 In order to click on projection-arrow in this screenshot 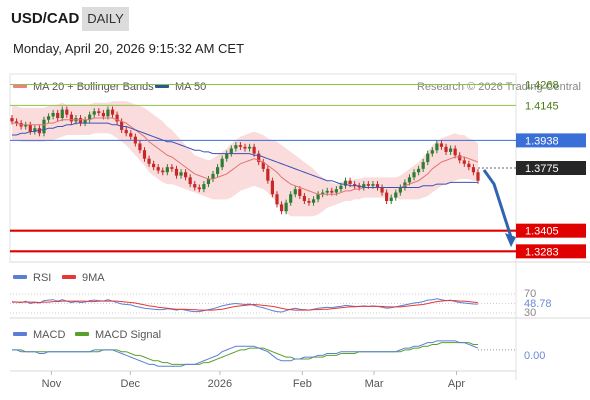, I will do `click(499, 208)`.